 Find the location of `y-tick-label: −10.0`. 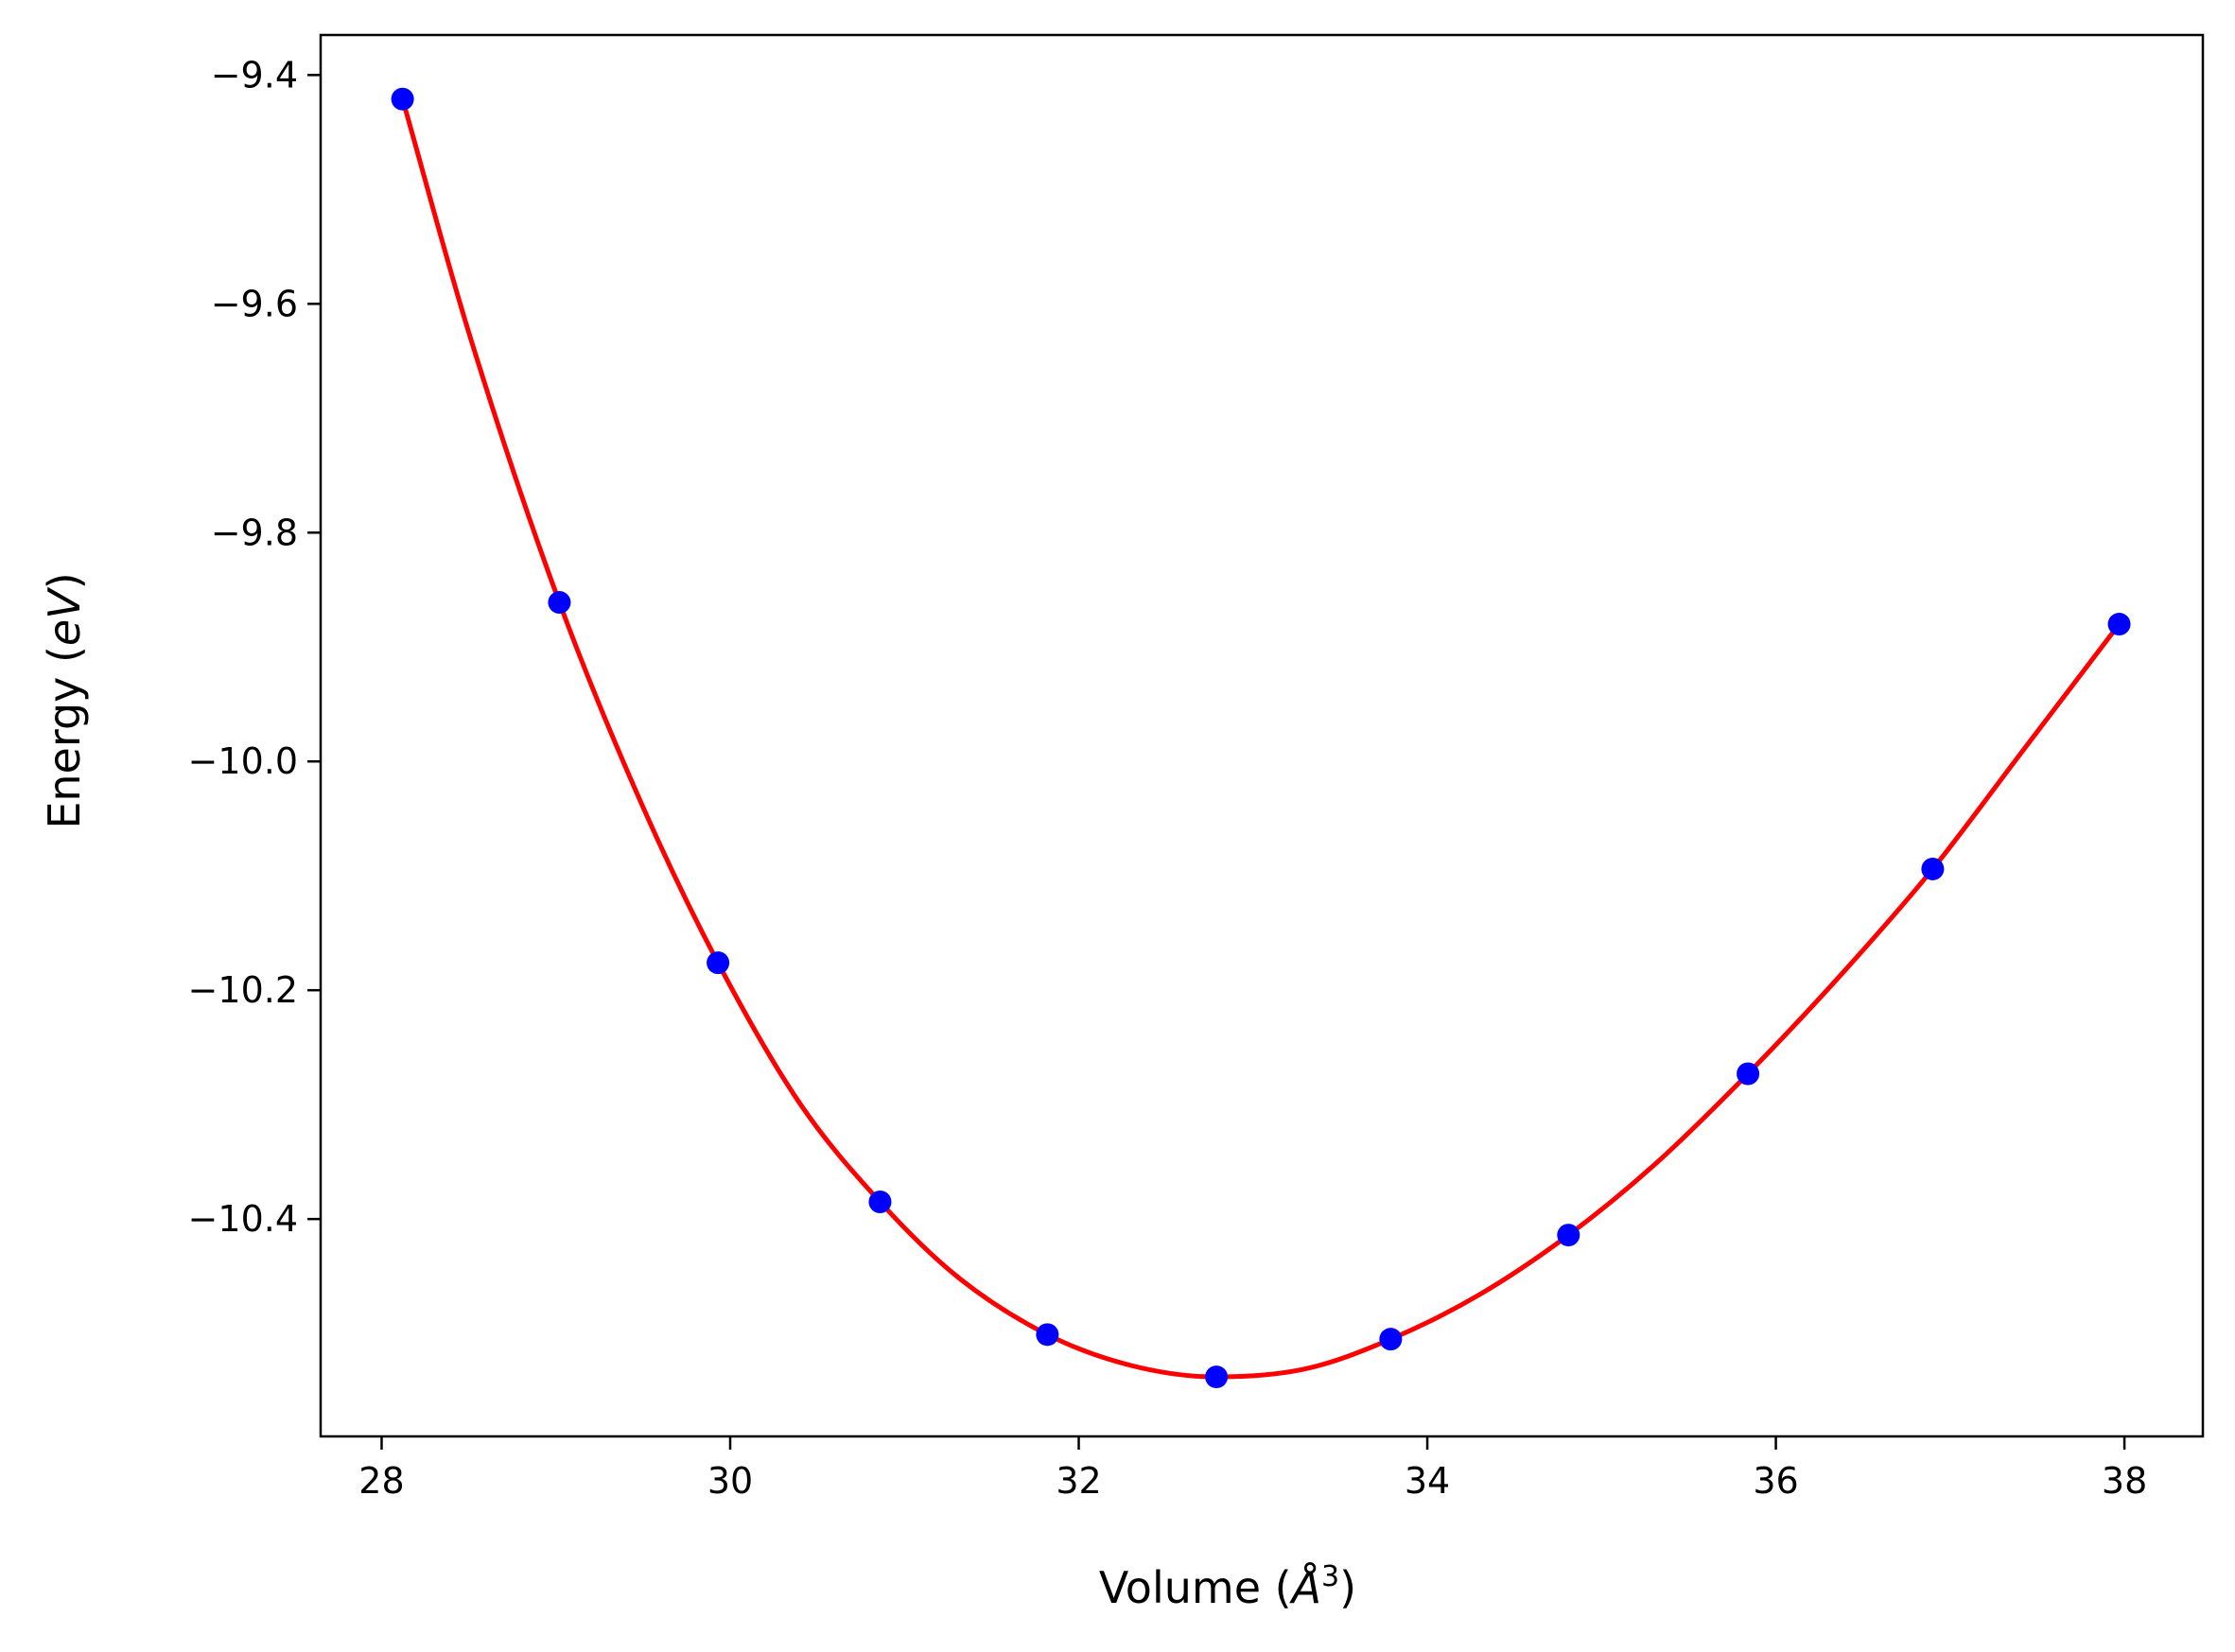

y-tick-label: −10.0 is located at coordinates (243, 761).